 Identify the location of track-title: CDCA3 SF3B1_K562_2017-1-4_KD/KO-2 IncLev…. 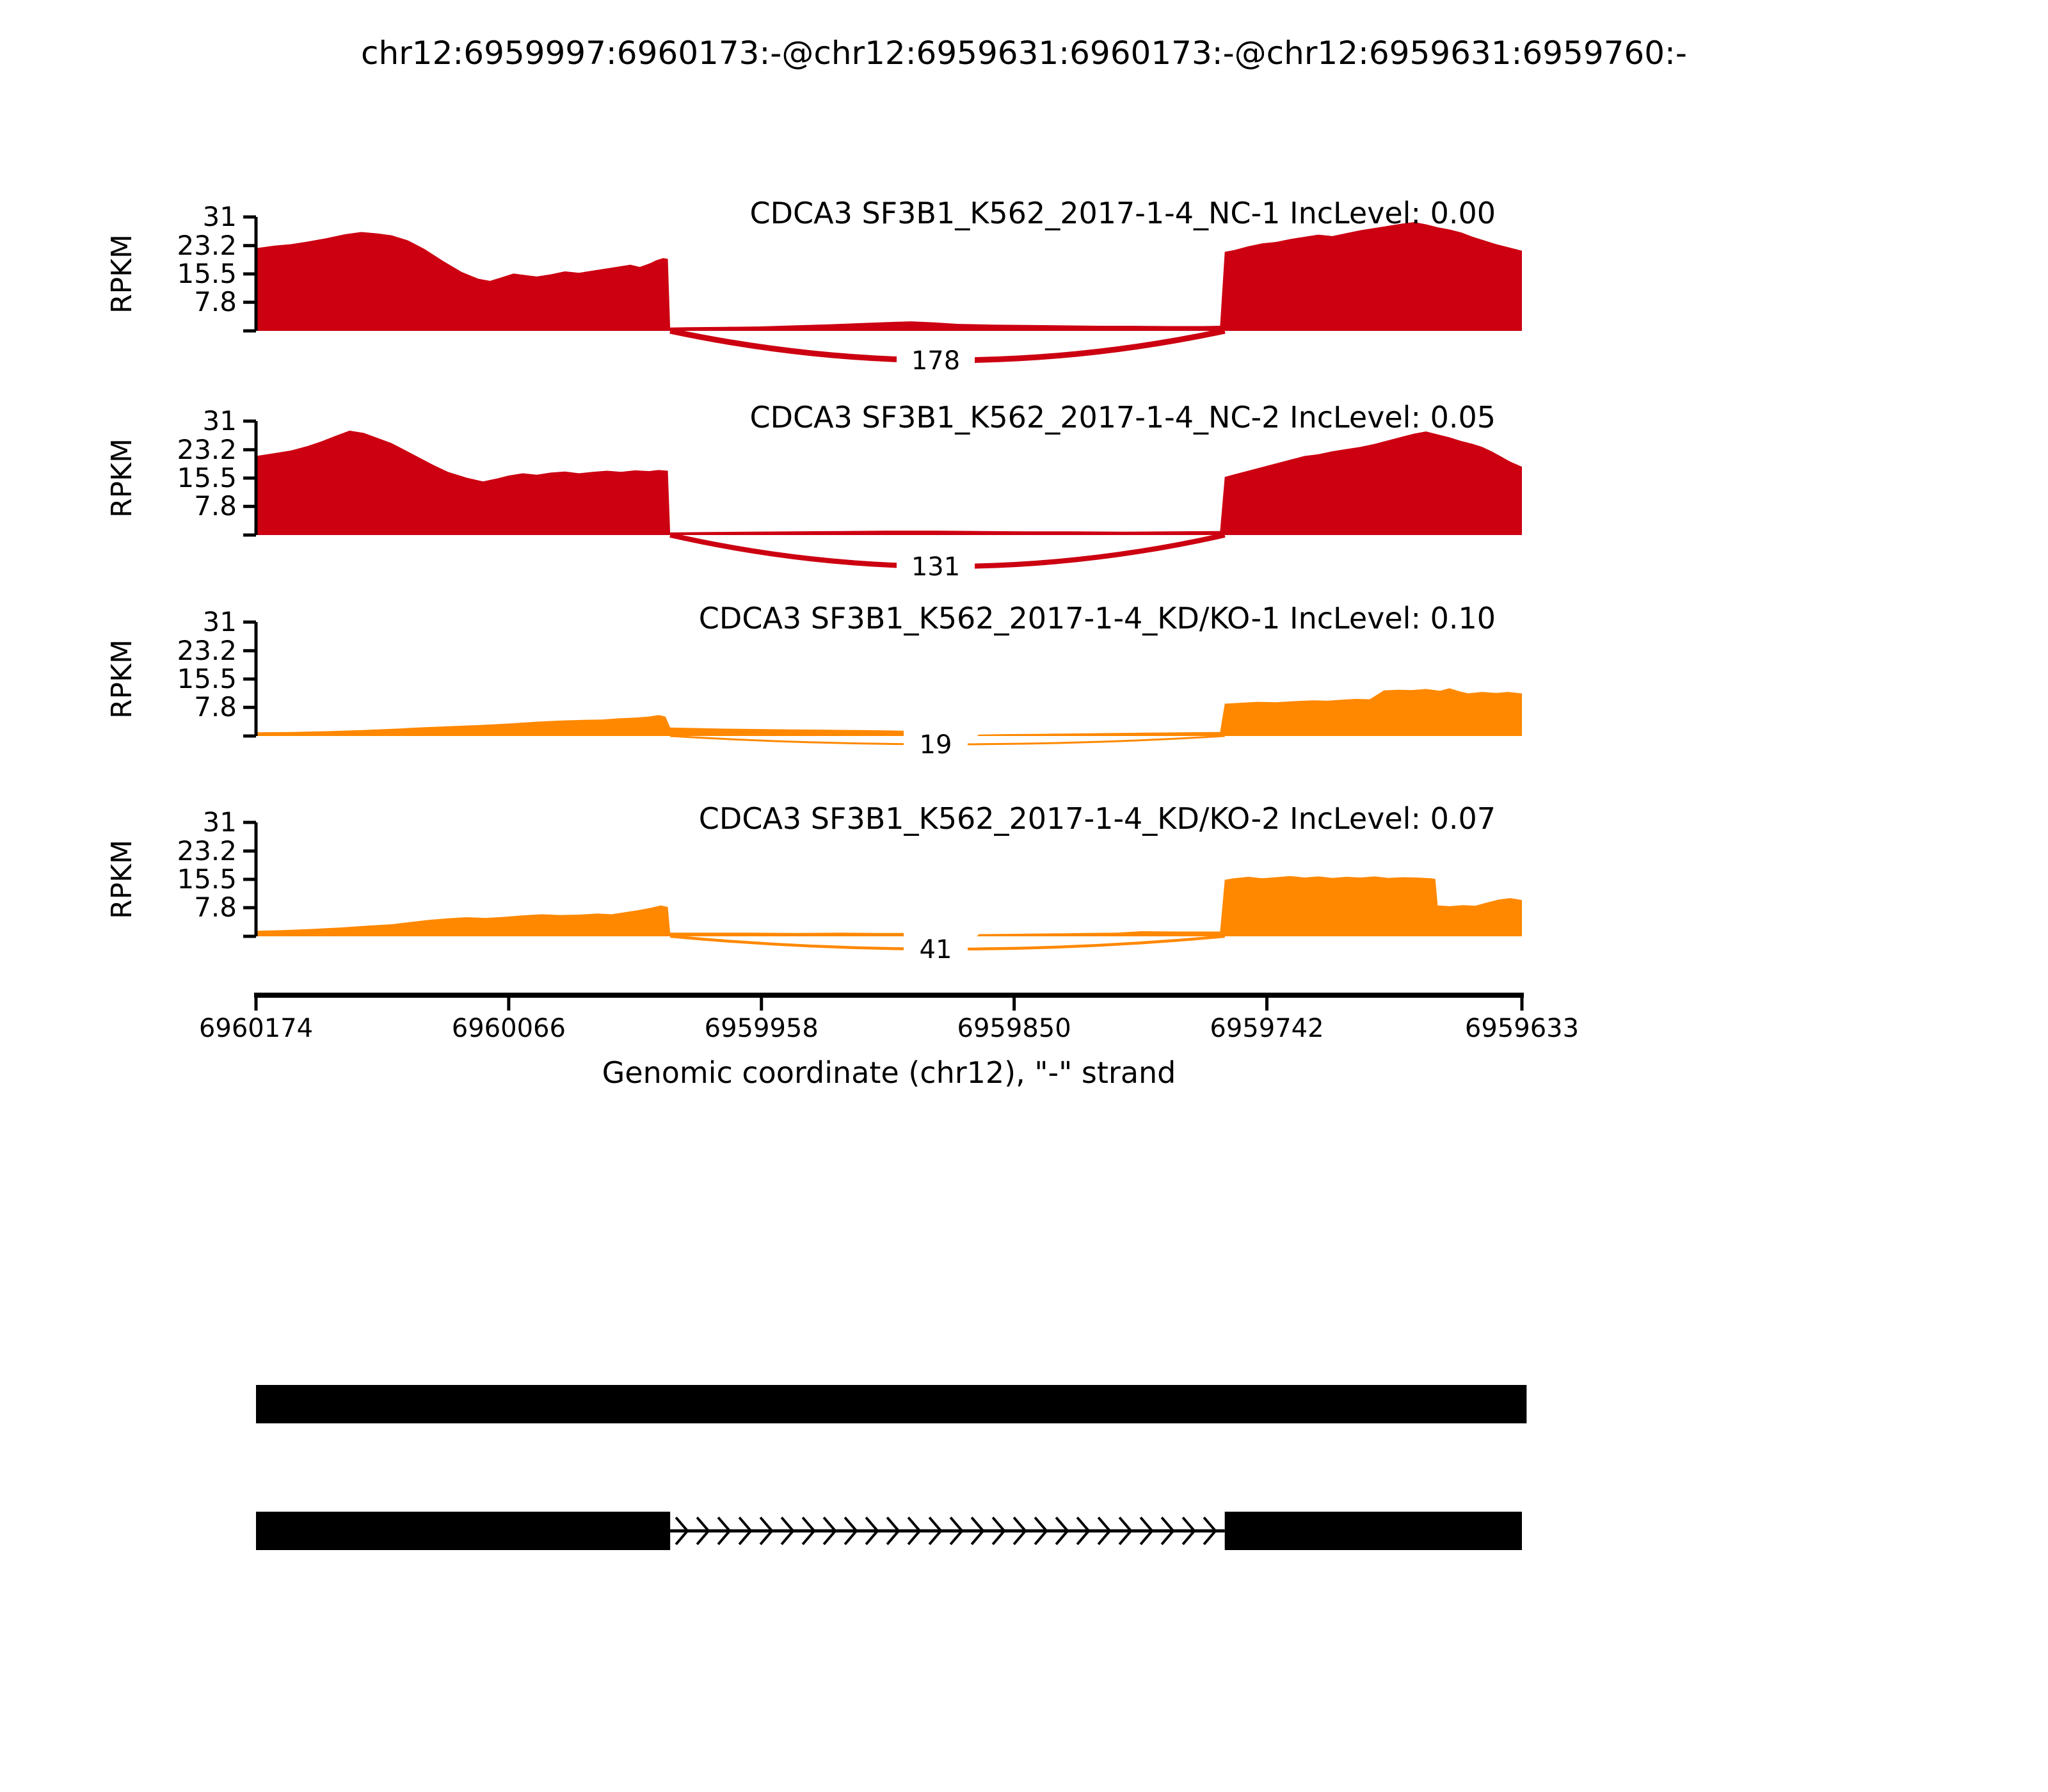
(1097, 818).